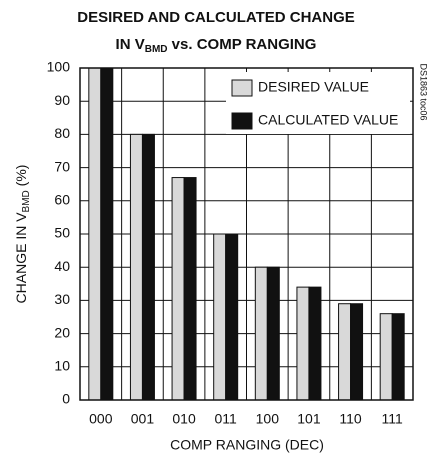 Image resolution: width=433 pixels, height=460 pixels. Describe the element at coordinates (62, 100) in the screenshot. I see `y-tick-label: 90` at that location.